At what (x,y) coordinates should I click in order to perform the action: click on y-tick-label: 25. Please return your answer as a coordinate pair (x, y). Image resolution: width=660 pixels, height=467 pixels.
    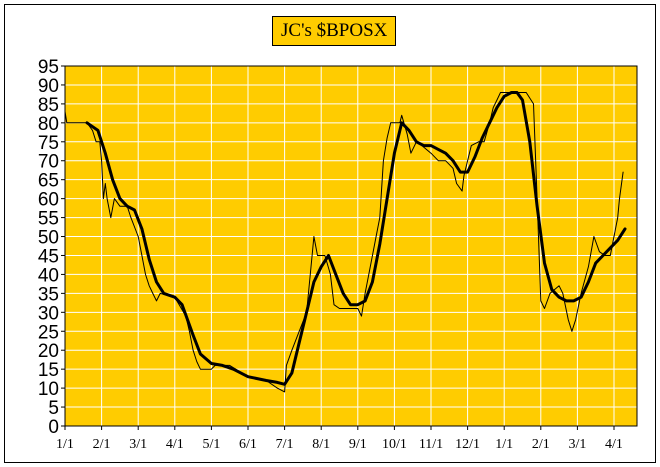
    Looking at the image, I should click on (48, 332).